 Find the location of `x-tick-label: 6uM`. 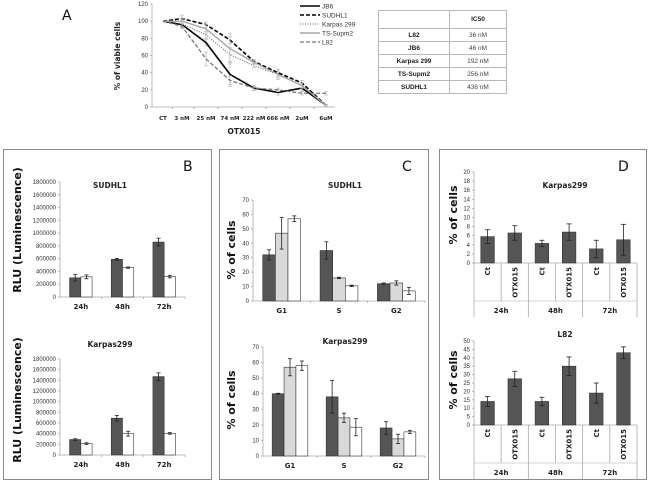

x-tick-label: 6uM is located at coordinates (325, 119).